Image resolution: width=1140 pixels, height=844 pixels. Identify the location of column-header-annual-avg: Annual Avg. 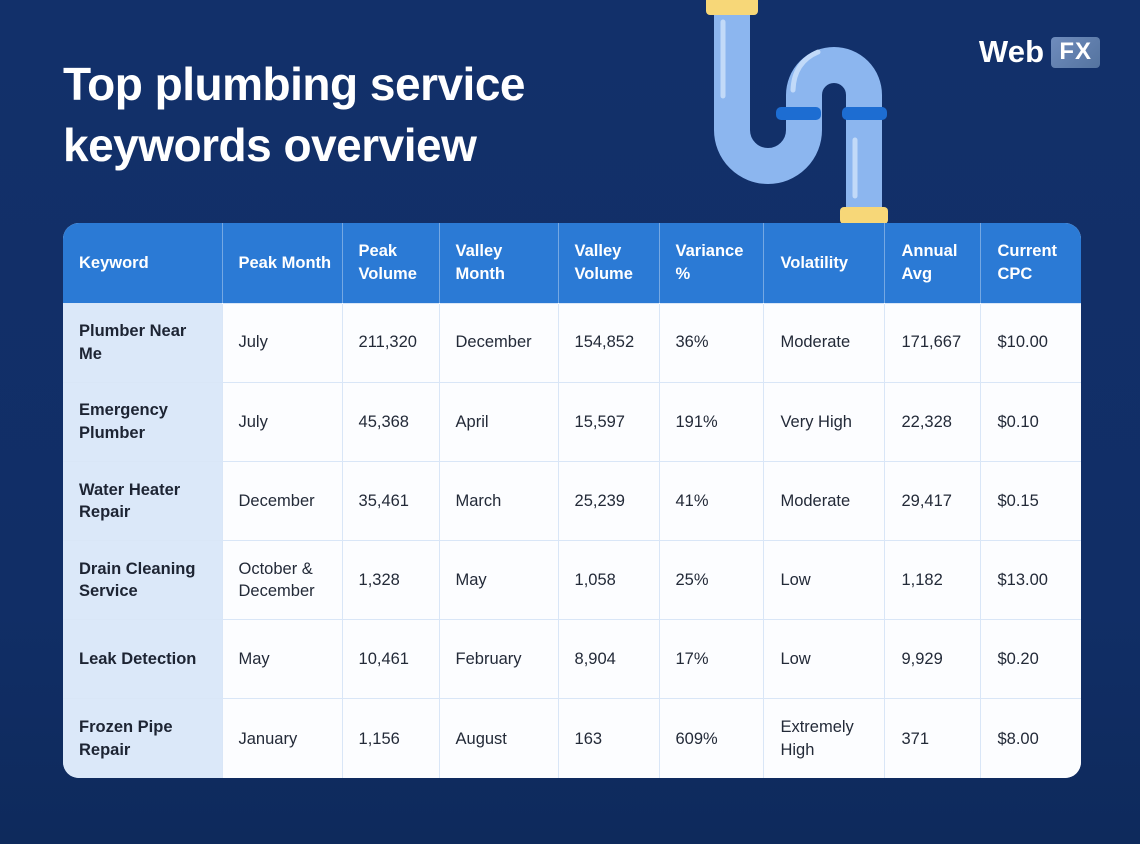
(933, 263).